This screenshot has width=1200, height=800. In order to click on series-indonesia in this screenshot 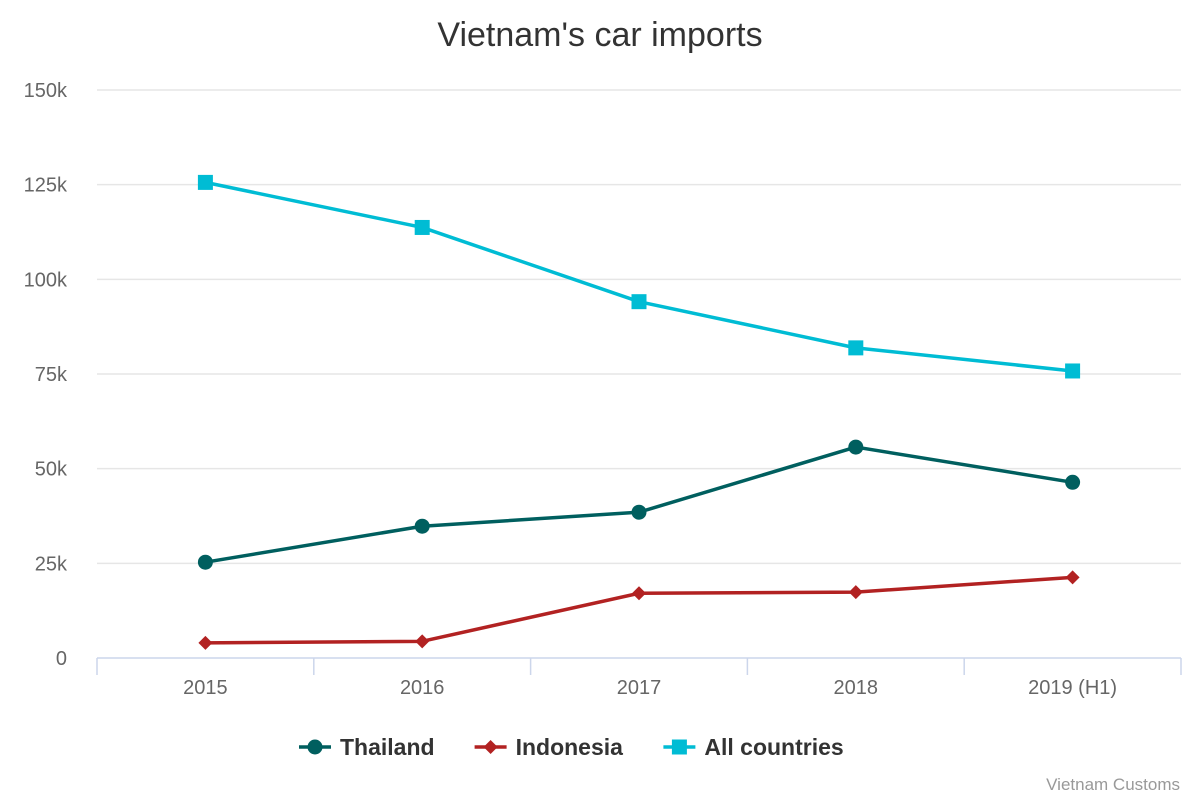, I will do `click(639, 610)`.